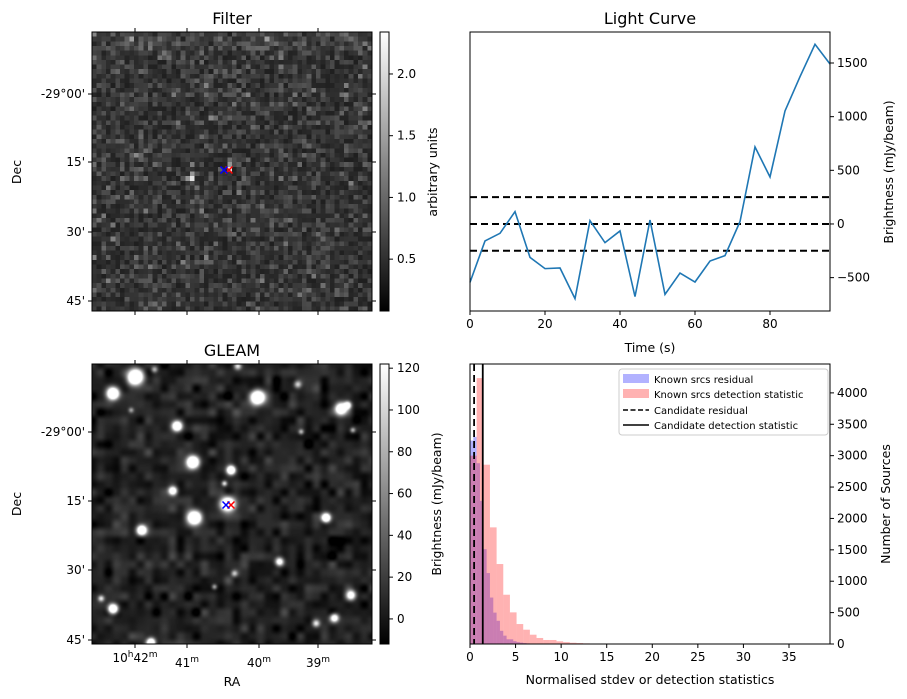 The height and width of the screenshot is (699, 907). What do you see at coordinates (694, 324) in the screenshot?
I see `x-tick-label: 60` at bounding box center [694, 324].